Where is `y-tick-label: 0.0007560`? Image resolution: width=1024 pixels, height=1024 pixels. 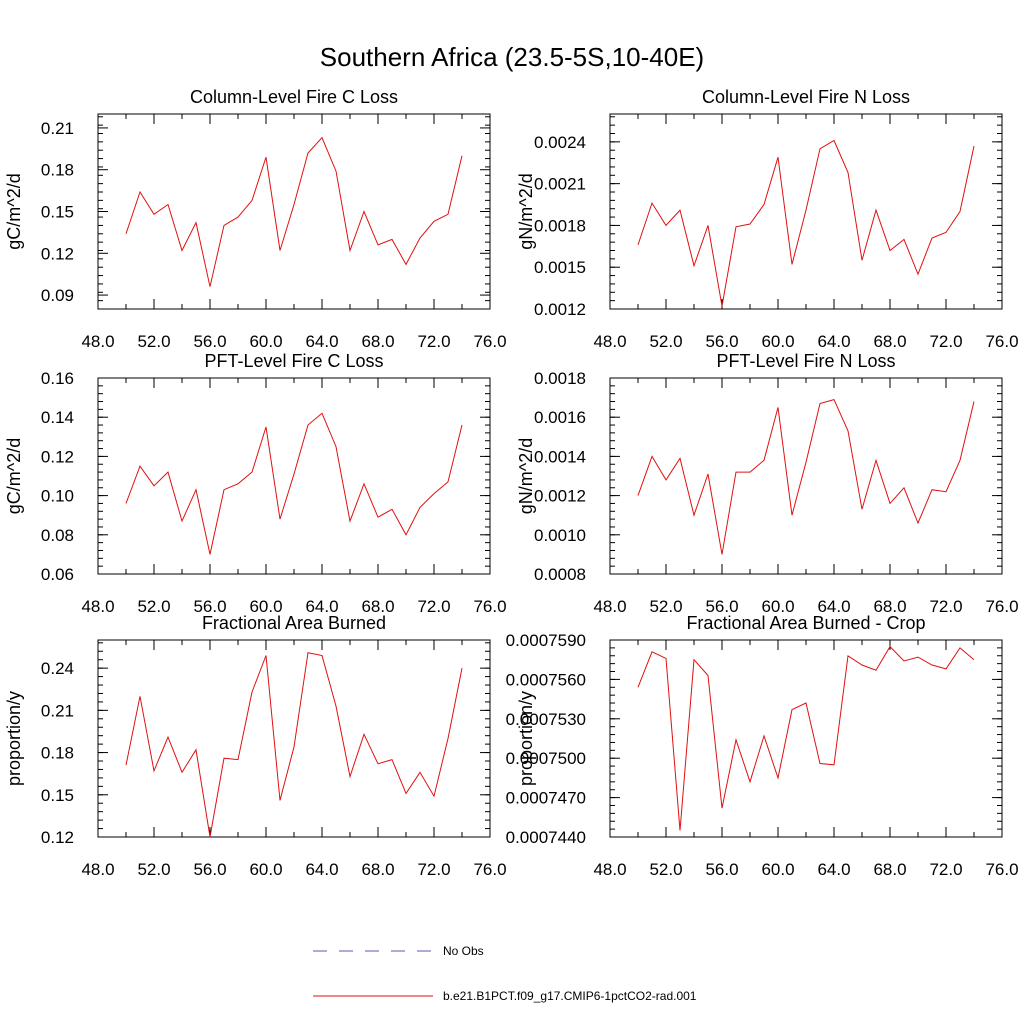 y-tick-label: 0.0007560 is located at coordinates (546, 679).